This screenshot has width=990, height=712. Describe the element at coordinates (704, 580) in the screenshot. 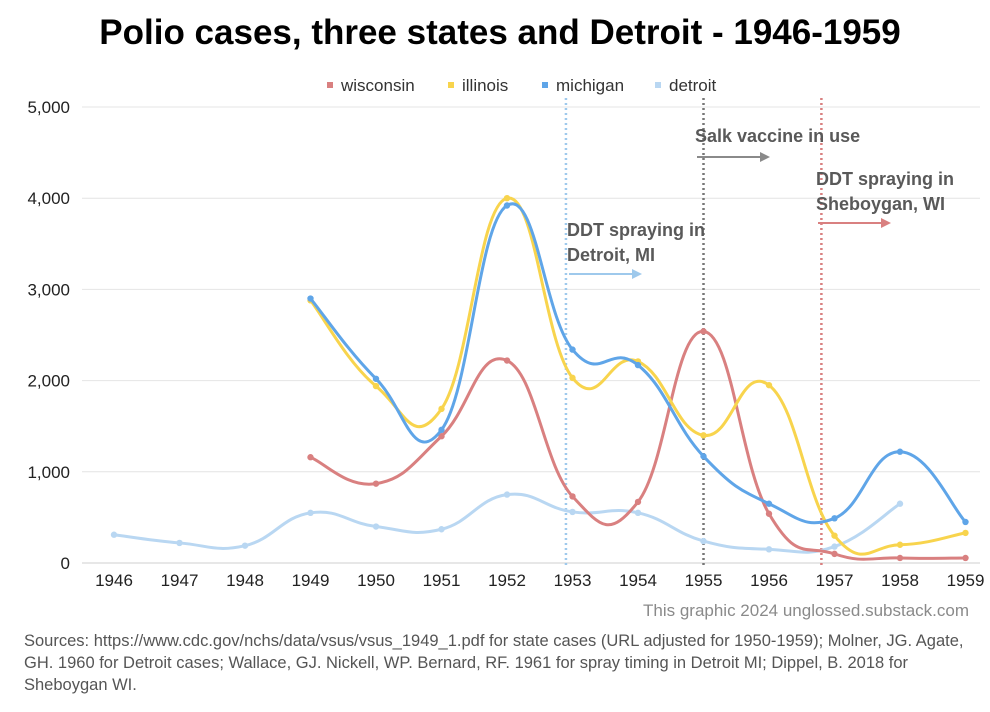

I see `x-tick-label: 1955` at that location.